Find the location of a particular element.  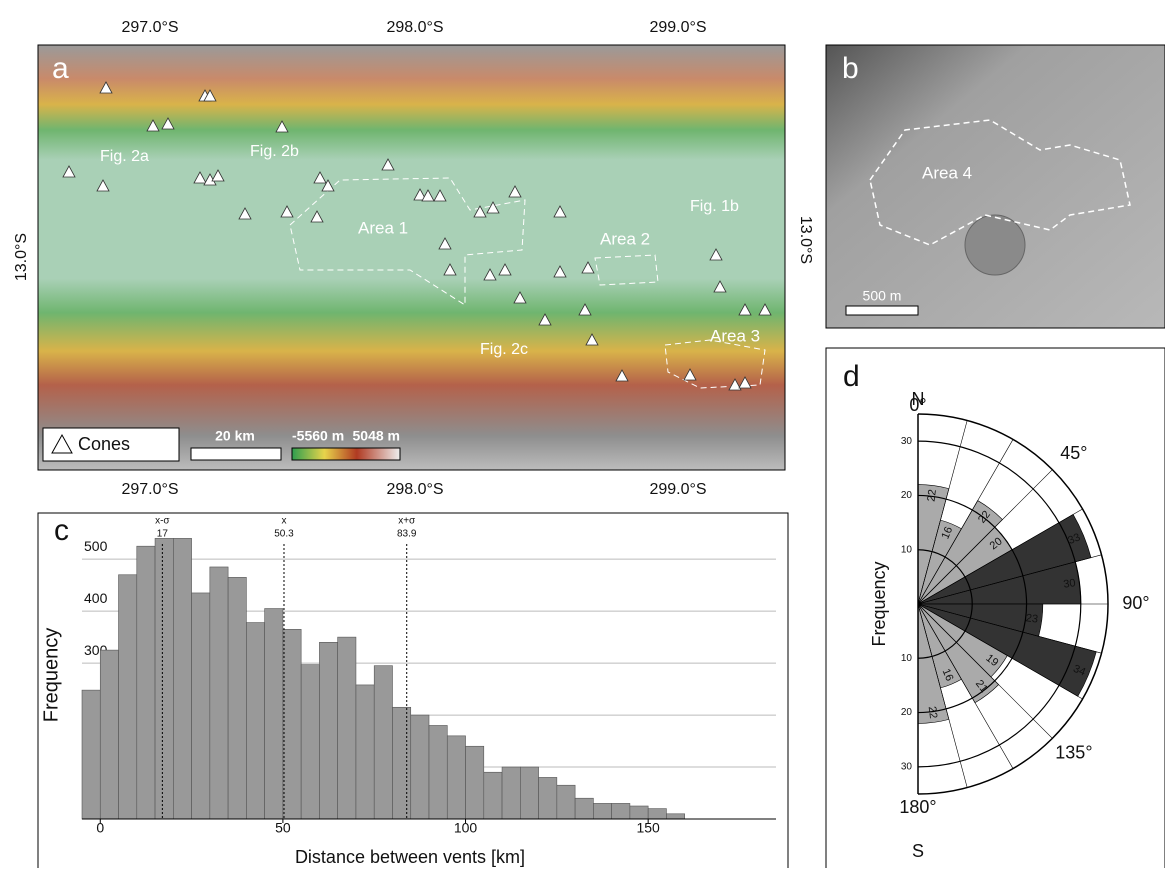

direction-label: 90° is located at coordinates (1135, 603).